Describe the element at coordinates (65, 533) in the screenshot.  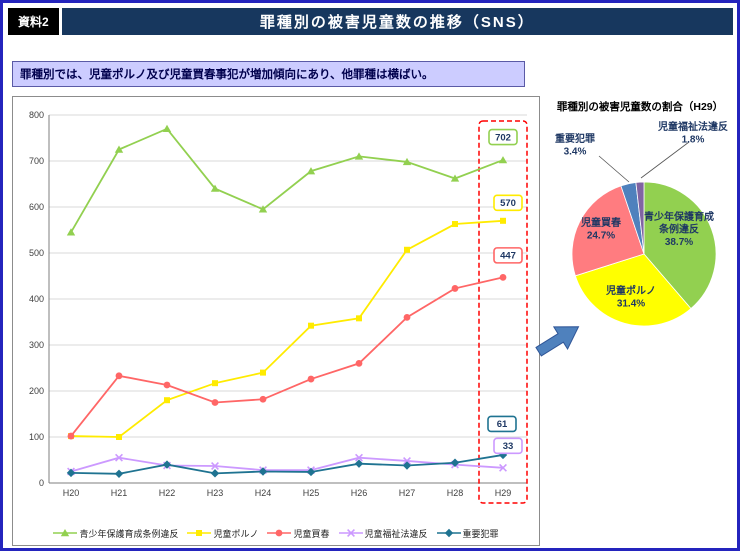
I see `legend-marker-triangle-icon` at that location.